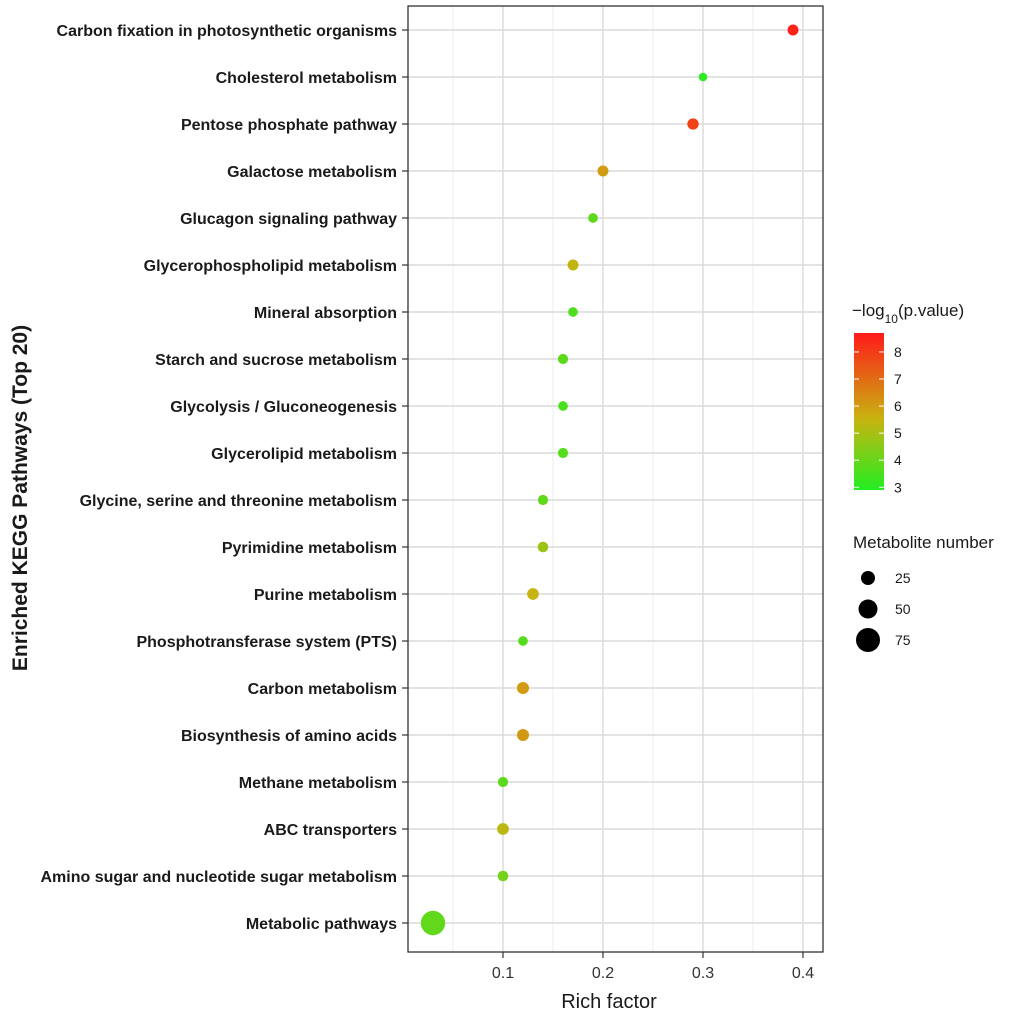  Describe the element at coordinates (289, 125) in the screenshot. I see `category-label: Pentose phosphate pathway` at that location.